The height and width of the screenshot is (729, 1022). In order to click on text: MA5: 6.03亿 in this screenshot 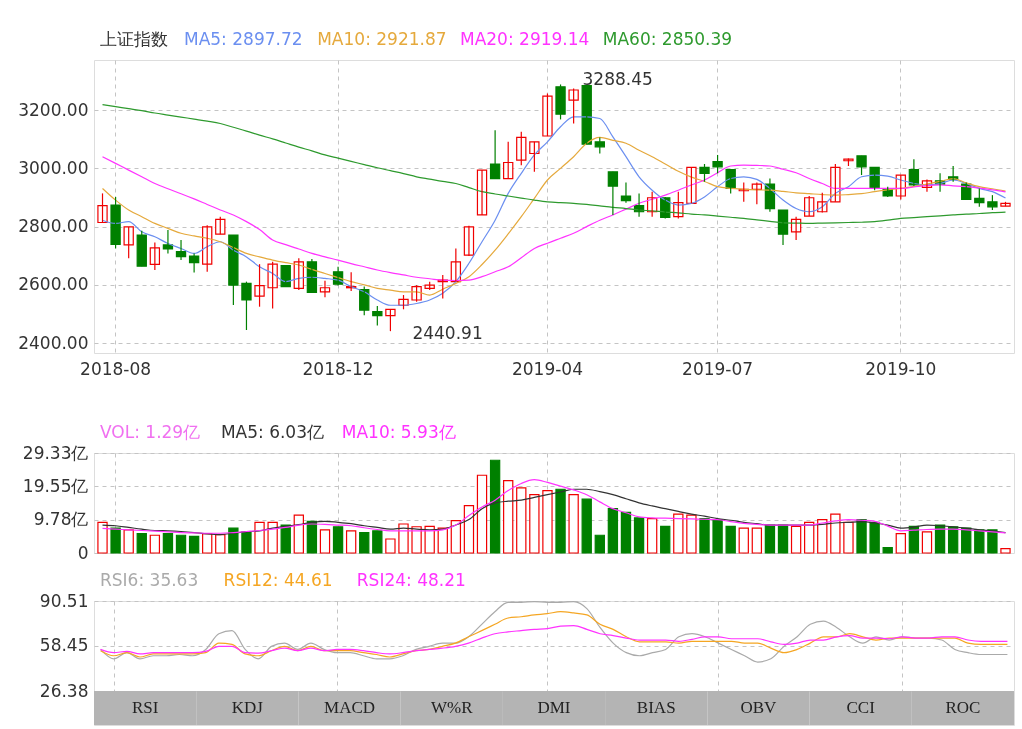, I will do `click(272, 432)`.